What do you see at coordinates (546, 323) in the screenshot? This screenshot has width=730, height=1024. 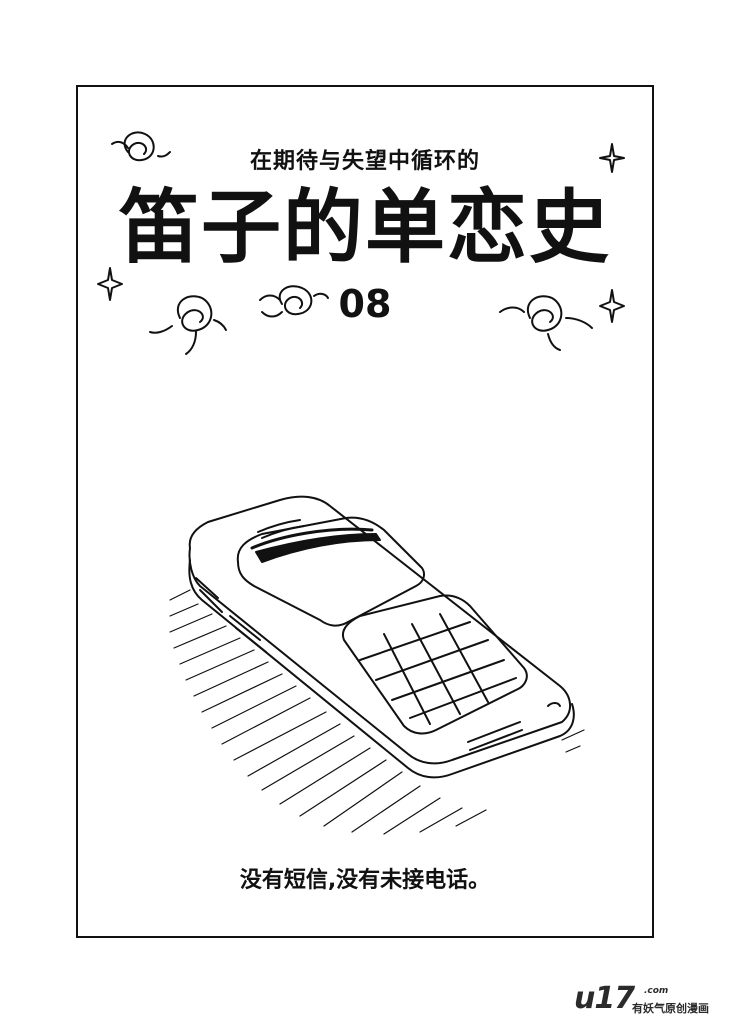 I see `rose-icon-right` at bounding box center [546, 323].